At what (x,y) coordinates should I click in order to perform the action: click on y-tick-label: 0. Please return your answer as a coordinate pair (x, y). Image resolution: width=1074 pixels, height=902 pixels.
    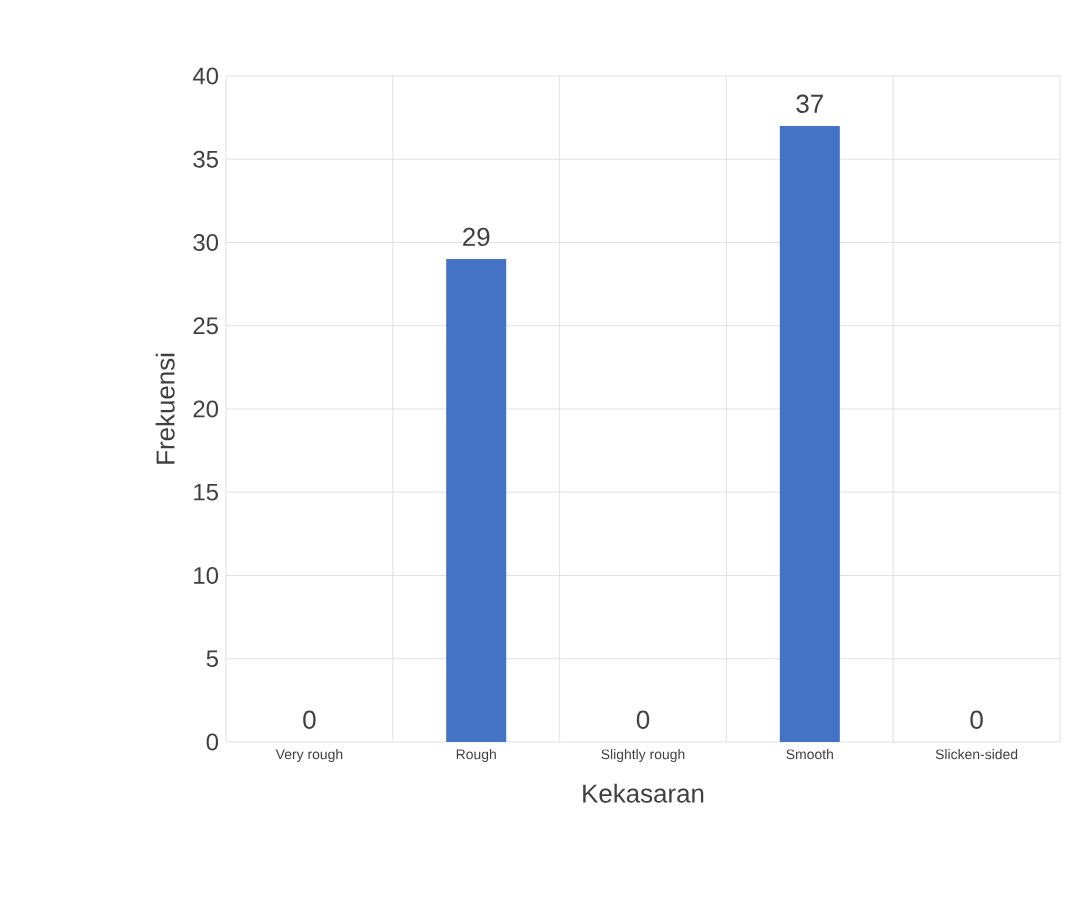
    Looking at the image, I should click on (212, 742).